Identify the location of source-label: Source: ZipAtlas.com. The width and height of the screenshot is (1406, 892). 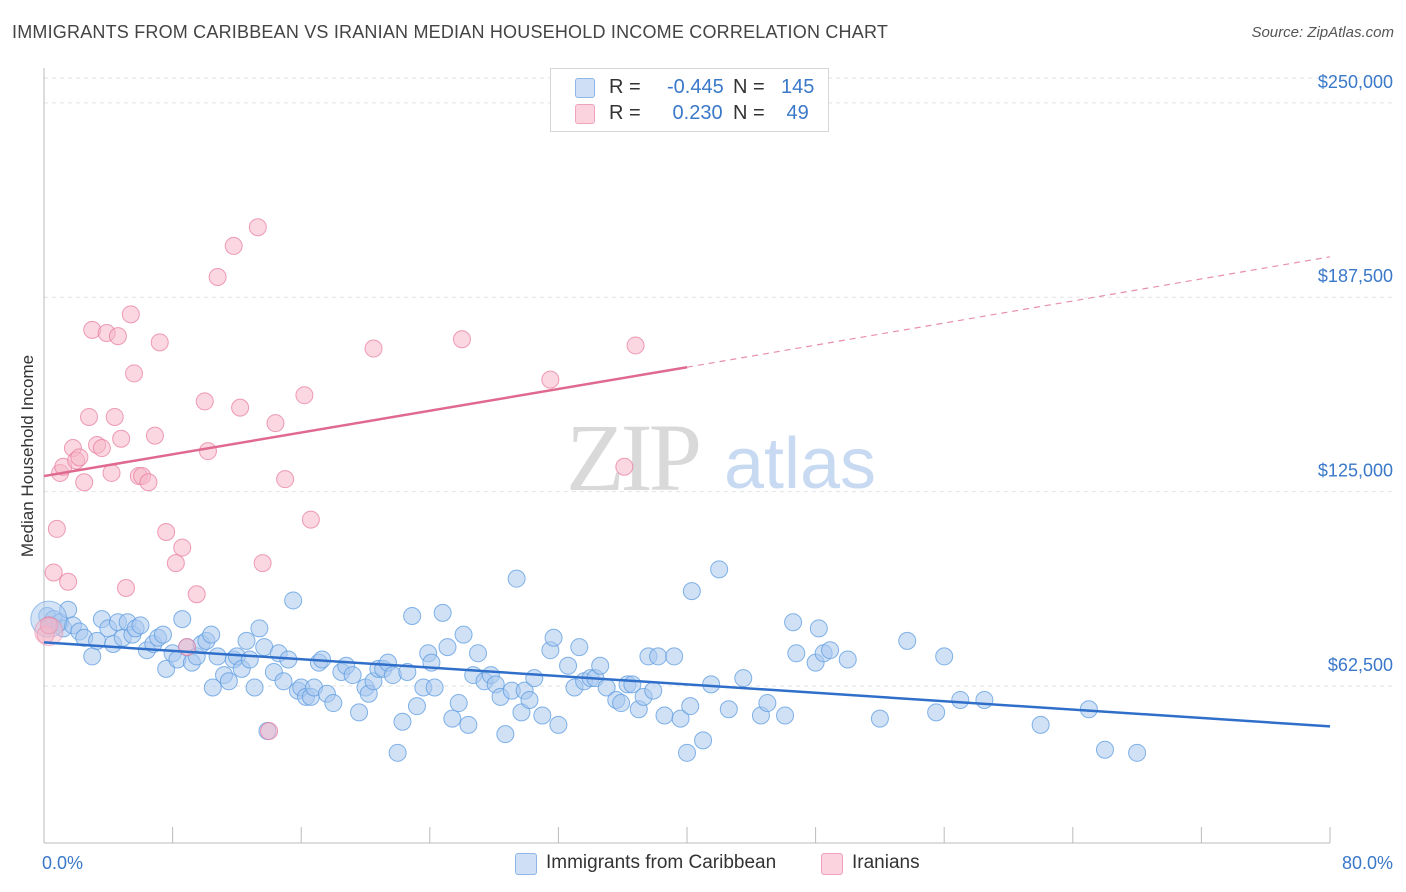
(1322, 32).